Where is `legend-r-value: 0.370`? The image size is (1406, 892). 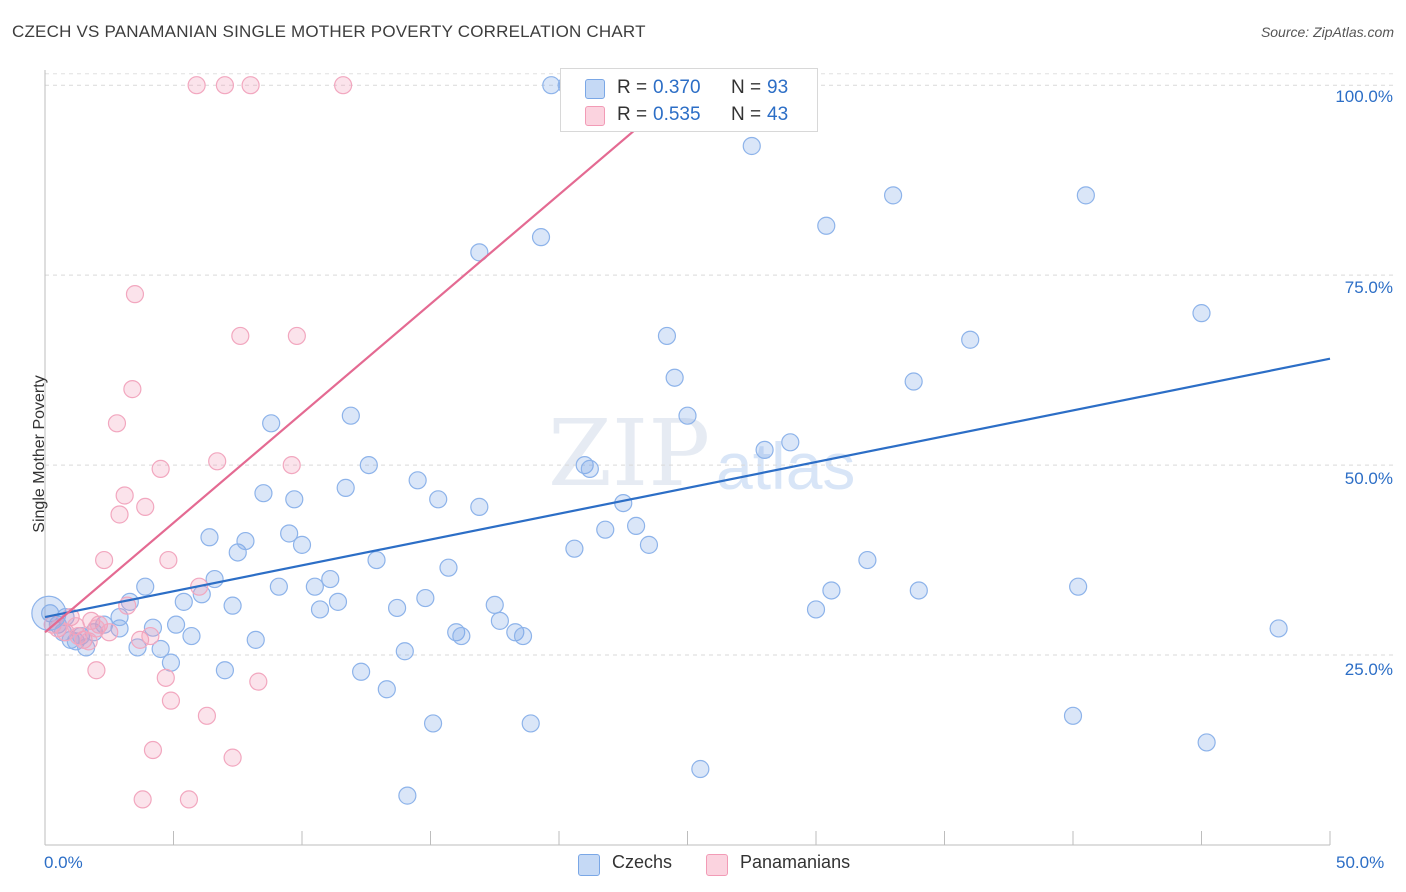
legend-r-value: 0.370 is located at coordinates (677, 87).